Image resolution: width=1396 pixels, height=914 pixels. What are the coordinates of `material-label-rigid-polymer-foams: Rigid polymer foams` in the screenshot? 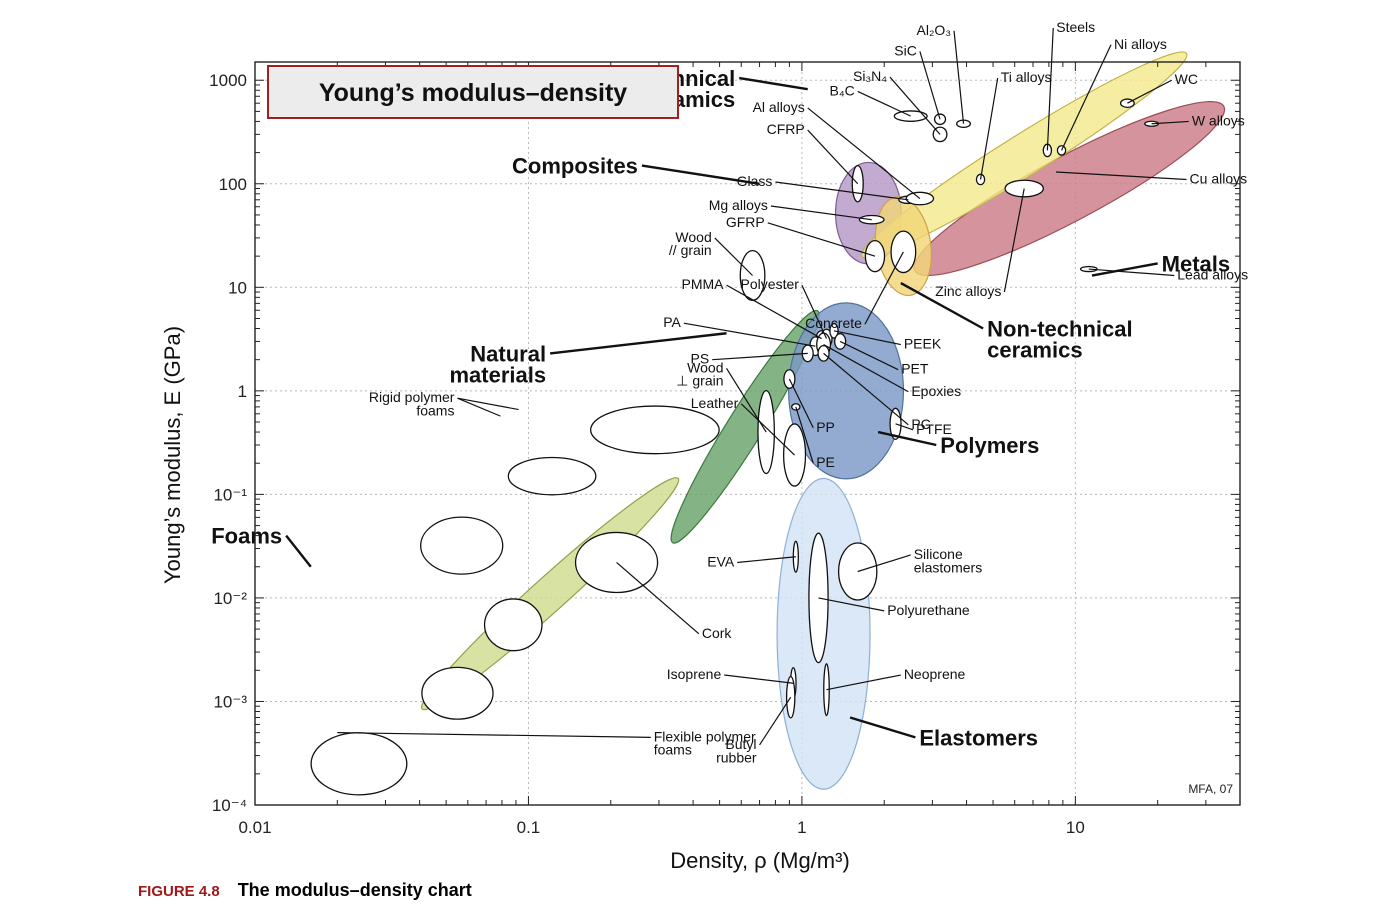 It's located at (412, 403).